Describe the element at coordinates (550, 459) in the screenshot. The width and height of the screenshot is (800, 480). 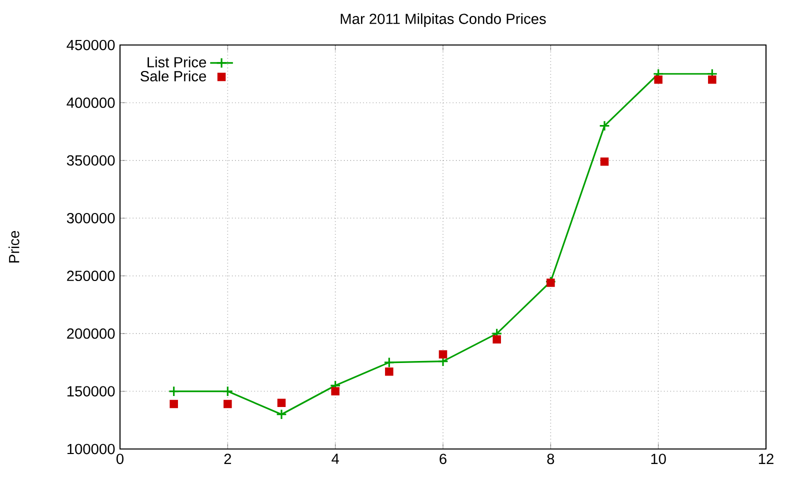
I see `x-tick-label: 8` at that location.